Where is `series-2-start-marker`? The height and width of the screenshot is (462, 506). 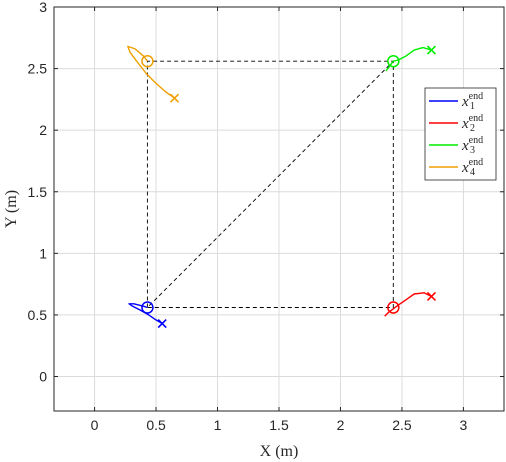
series-2-start-marker is located at coordinates (431, 296).